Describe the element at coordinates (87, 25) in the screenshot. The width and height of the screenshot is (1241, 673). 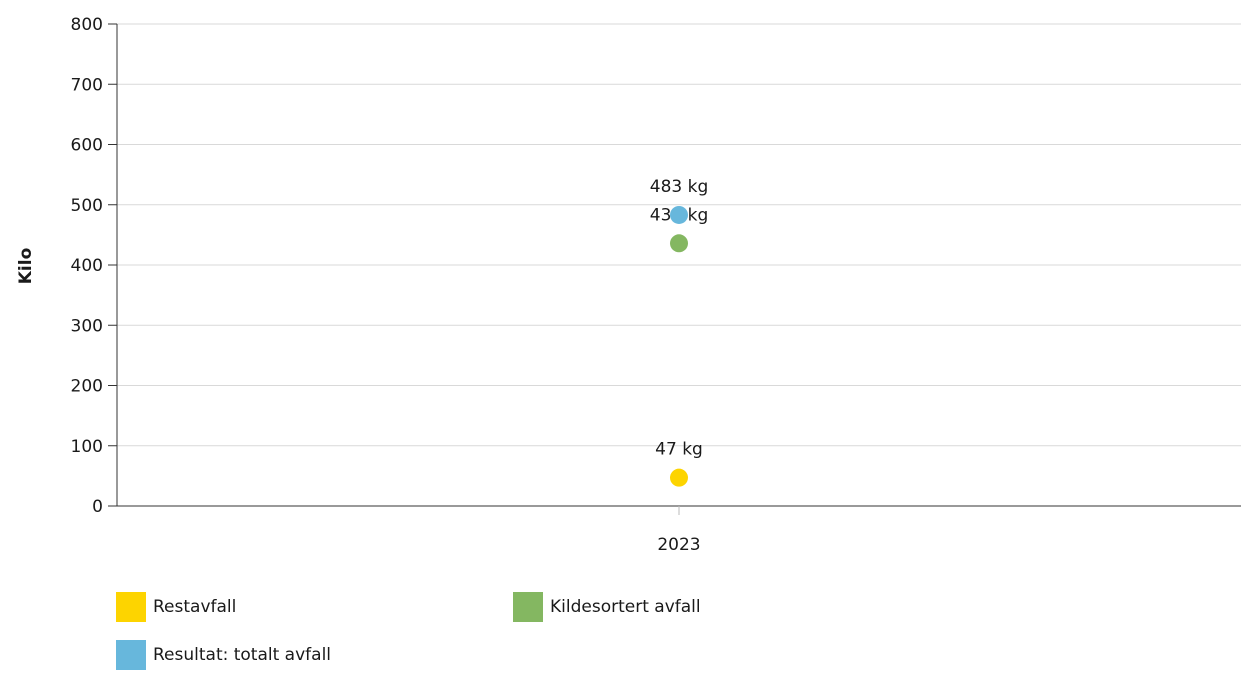
I see `y-tick-label: 800` at that location.